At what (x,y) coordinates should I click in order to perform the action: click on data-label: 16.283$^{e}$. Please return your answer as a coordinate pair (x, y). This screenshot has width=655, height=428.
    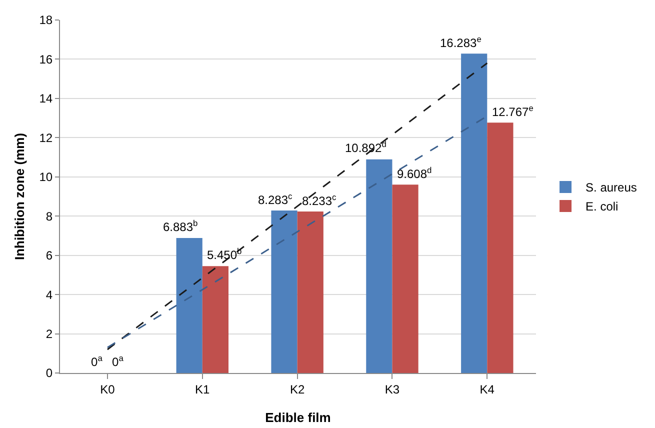
    Looking at the image, I should click on (461, 42).